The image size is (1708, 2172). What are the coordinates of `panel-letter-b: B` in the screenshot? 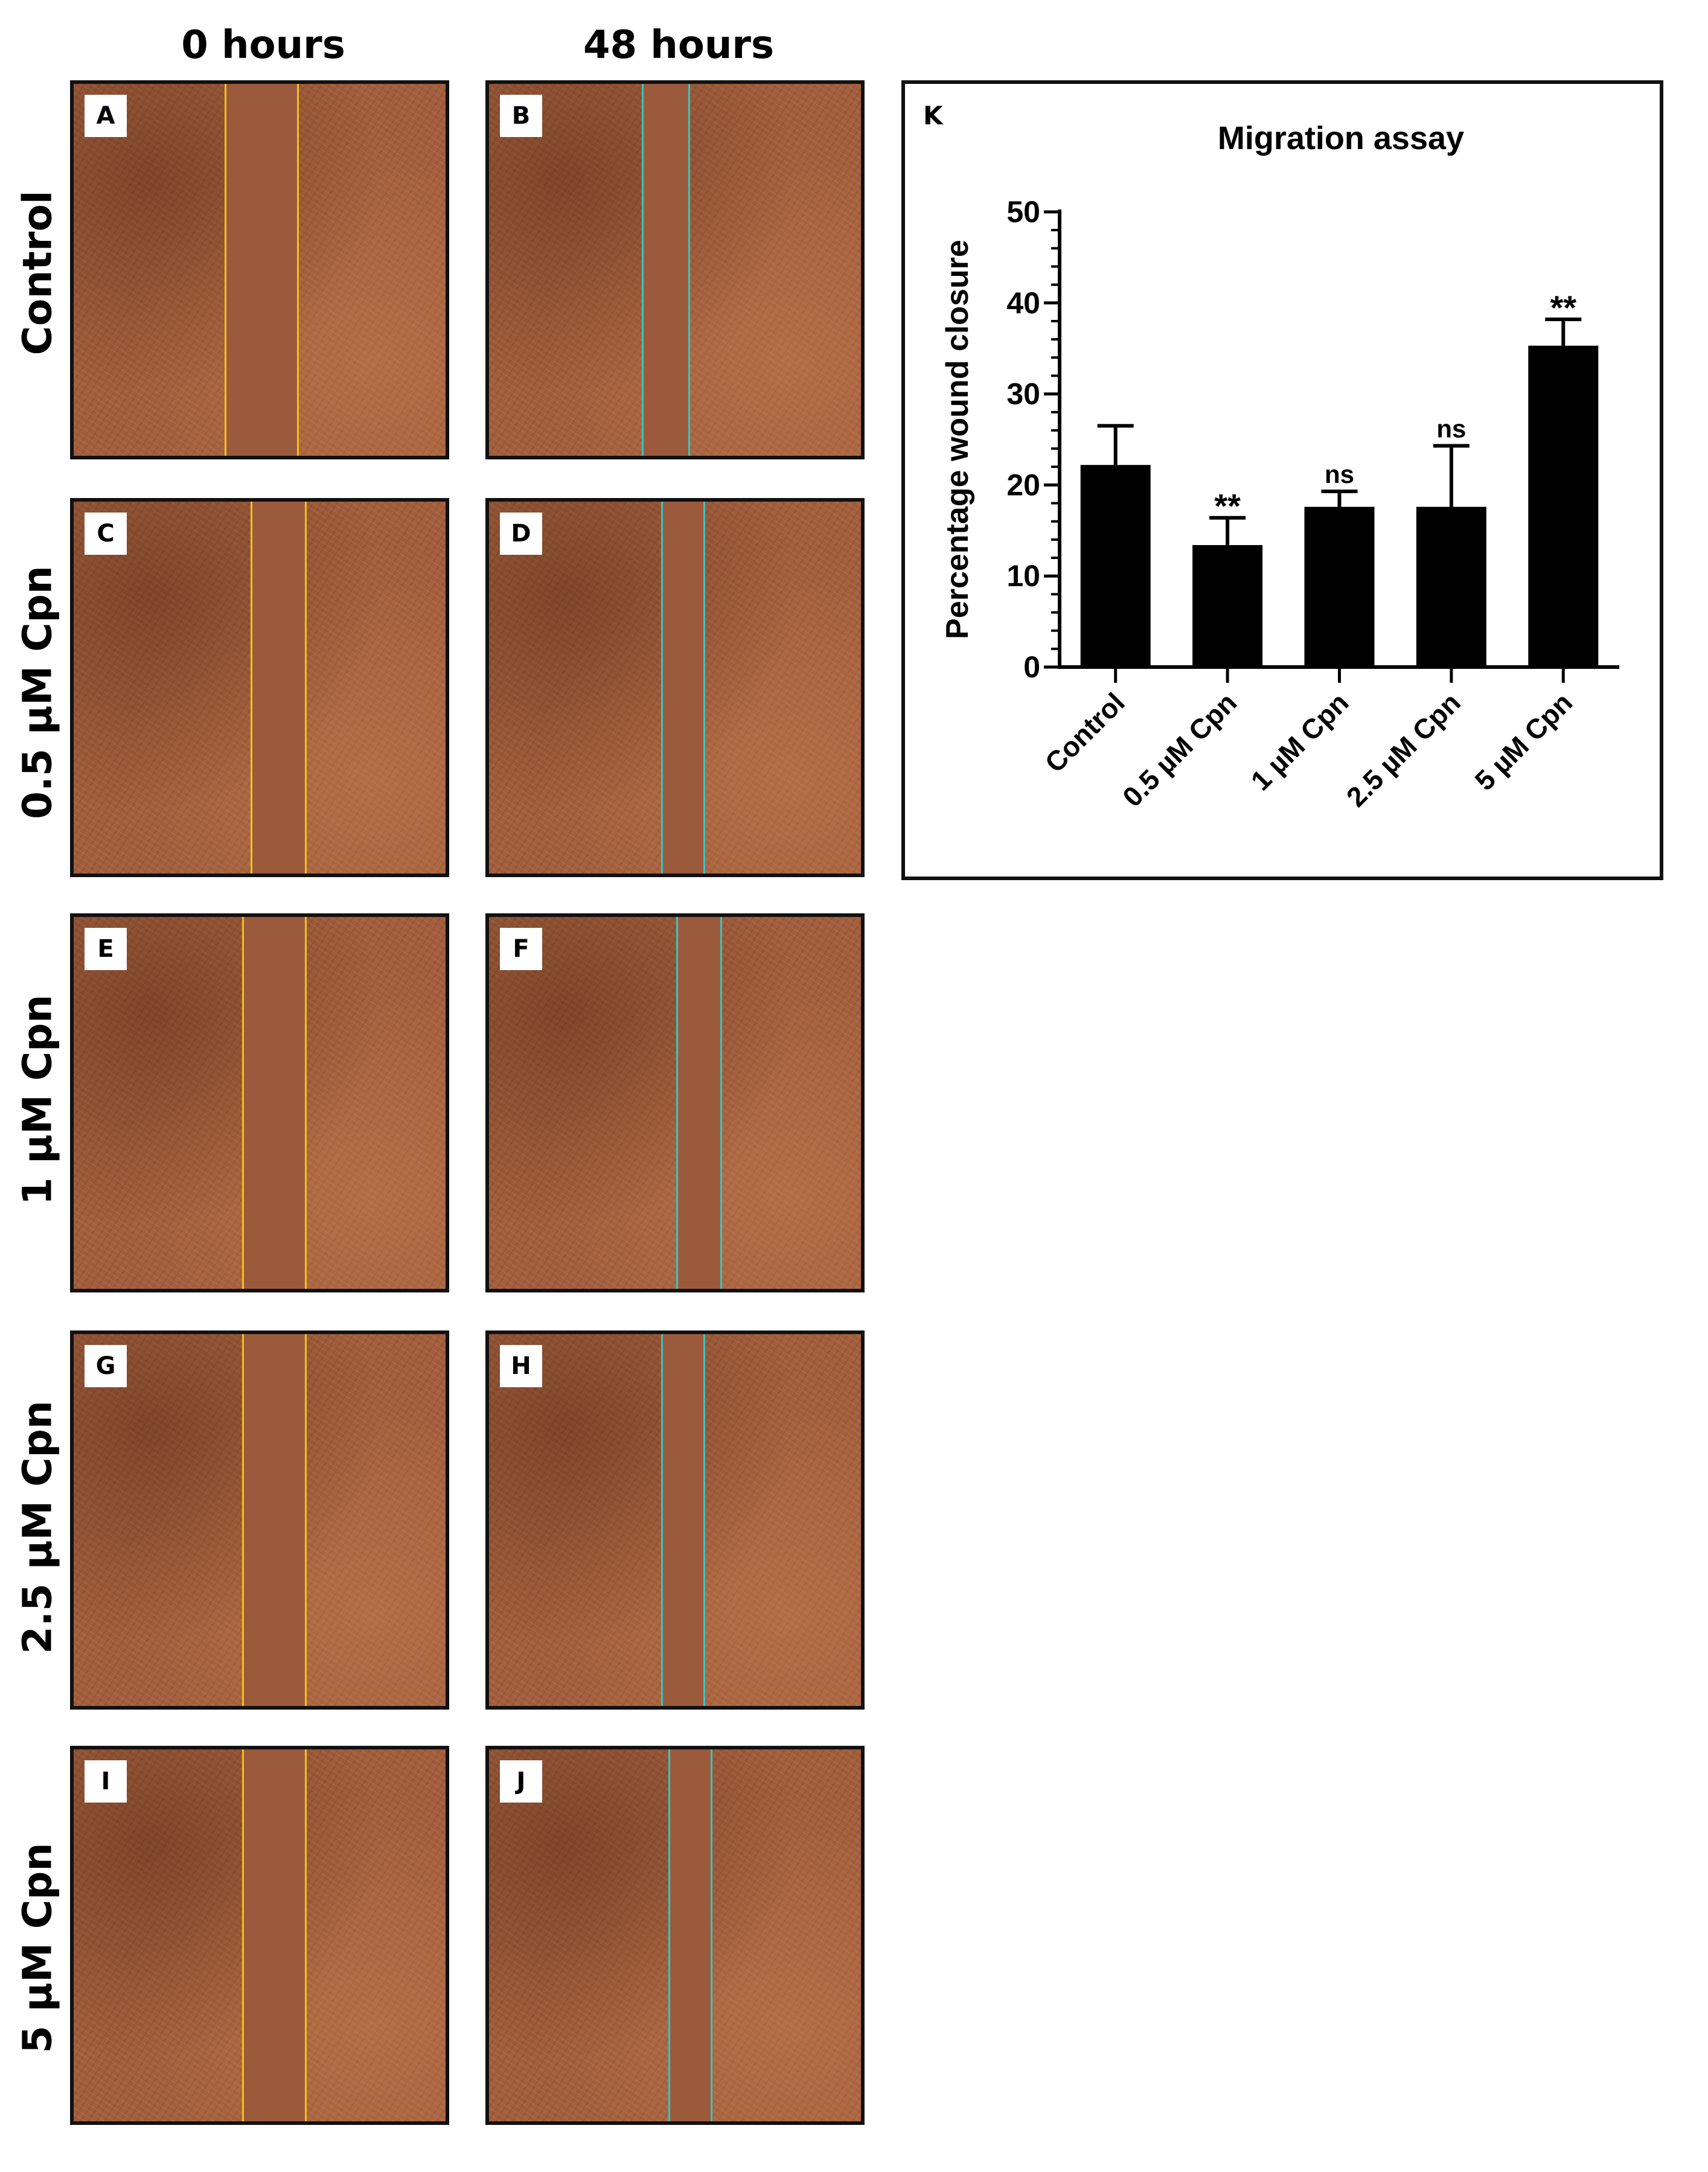 It's located at (521, 116).